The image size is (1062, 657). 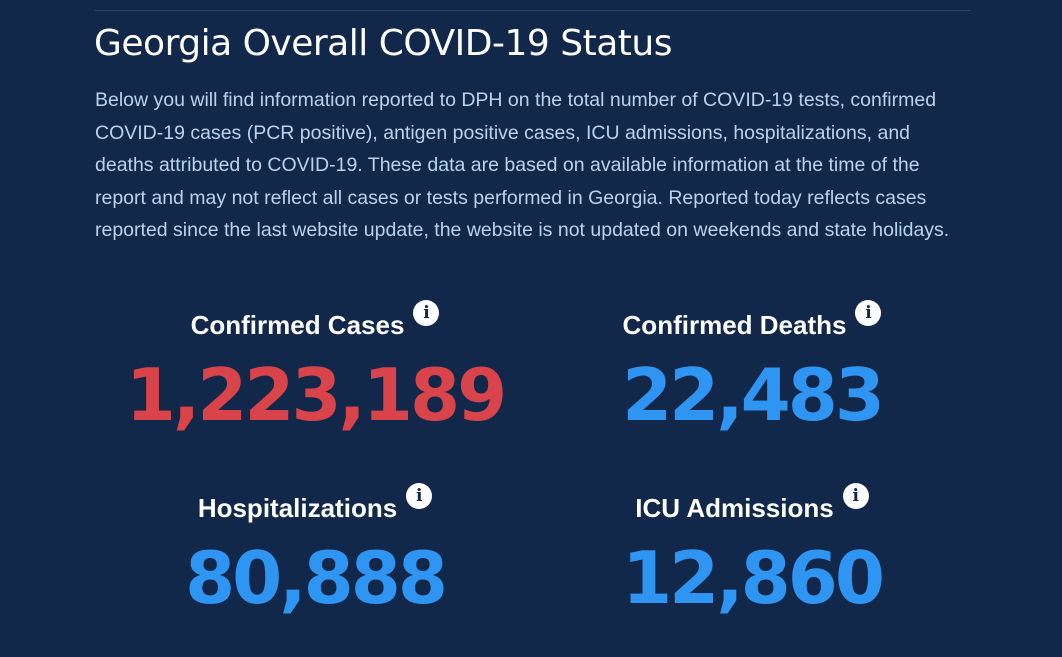 I want to click on stat-icu-admissions: ICU Admissions i 12,860, so click(x=752, y=555).